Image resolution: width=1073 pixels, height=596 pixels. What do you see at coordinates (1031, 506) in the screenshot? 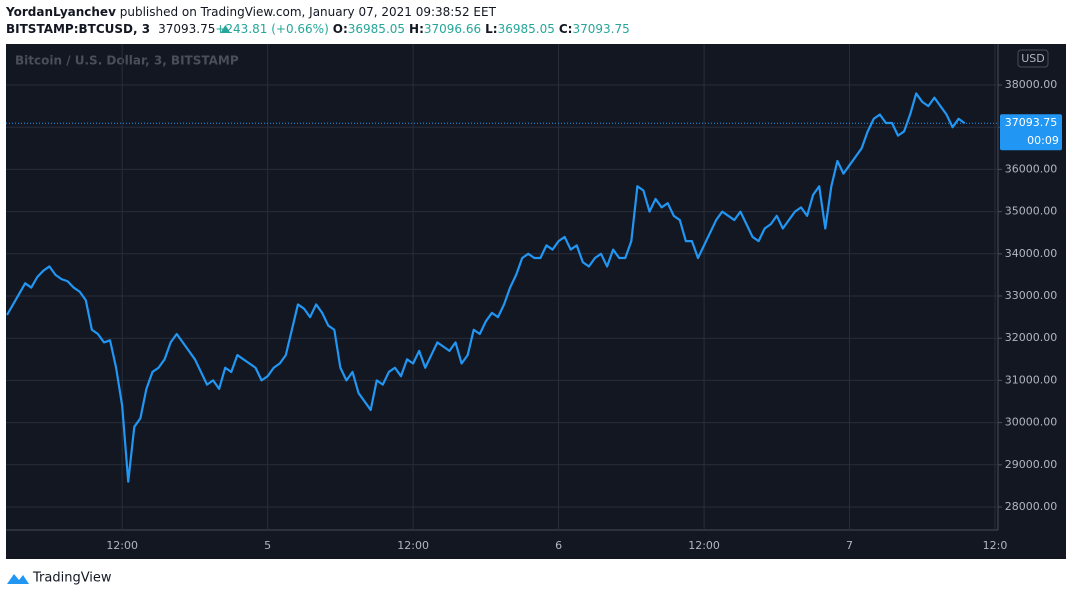
I see `y-tick-label: 28000.00` at bounding box center [1031, 506].